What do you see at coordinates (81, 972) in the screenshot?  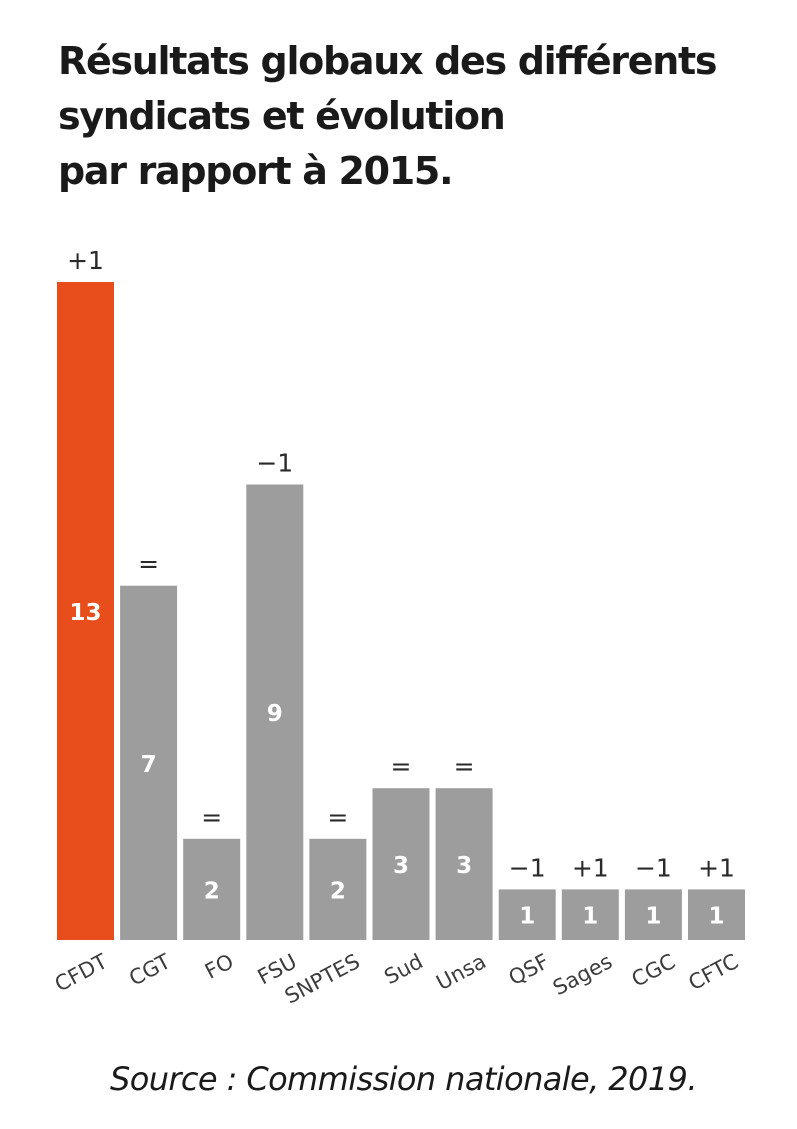 I see `category-label-cfdt: CFDT` at bounding box center [81, 972].